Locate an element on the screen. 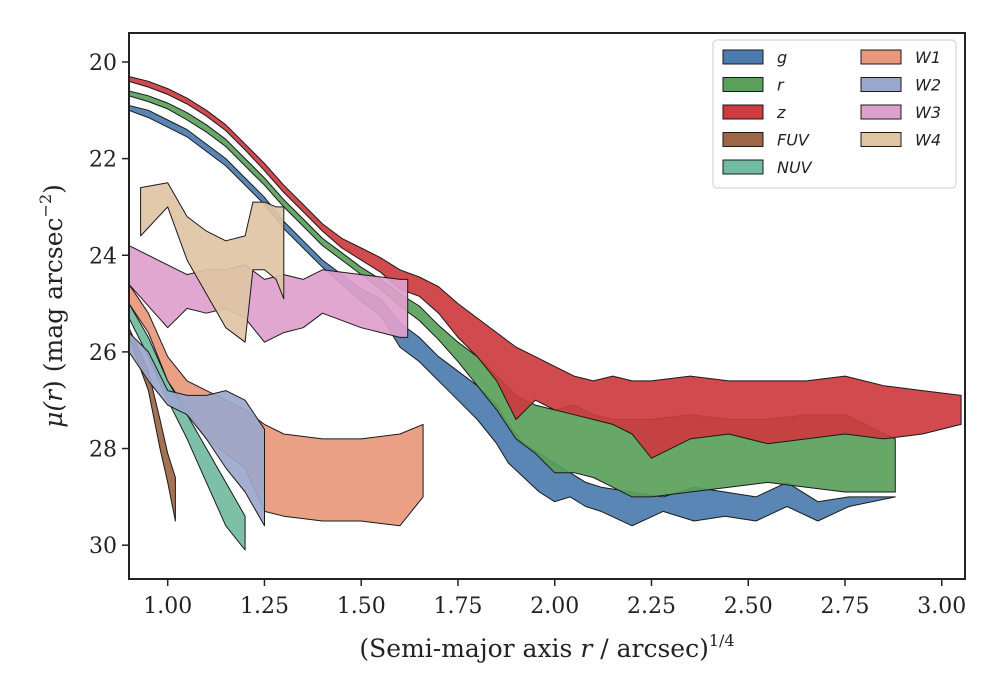 The height and width of the screenshot is (700, 1000). x-tick-label: 2.50 is located at coordinates (748, 606).